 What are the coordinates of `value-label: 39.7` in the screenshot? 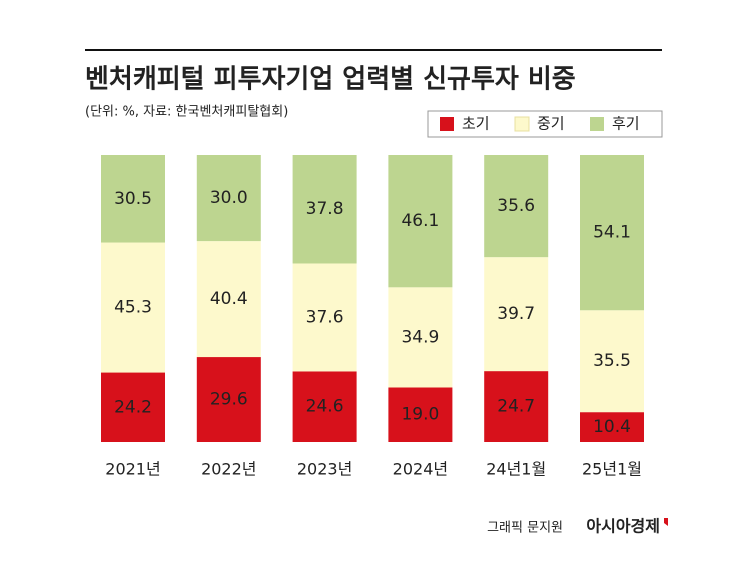 It's located at (516, 314).